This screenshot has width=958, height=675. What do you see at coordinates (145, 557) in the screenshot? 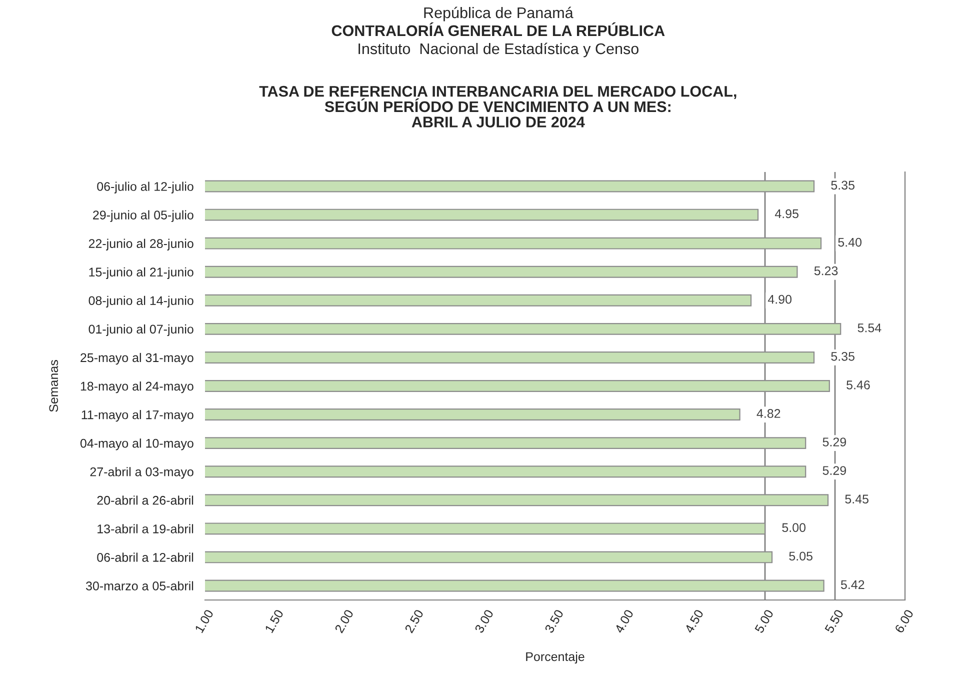
I see `y-tick-label: 06-abril a 12-abril` at bounding box center [145, 557].